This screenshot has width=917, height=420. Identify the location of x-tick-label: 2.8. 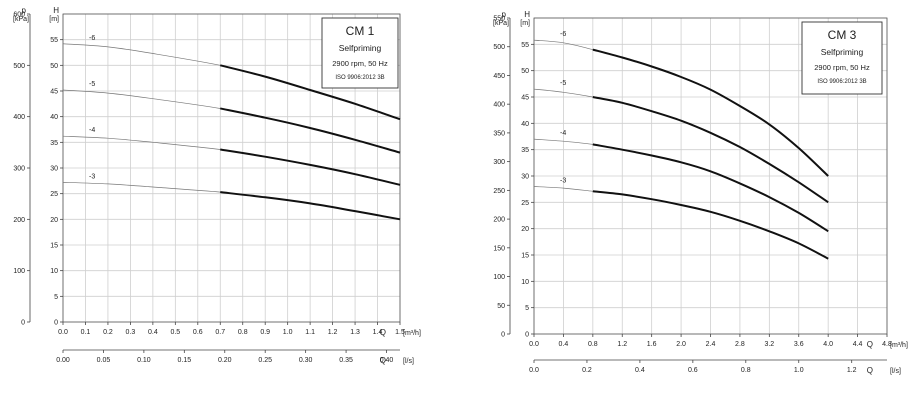
(740, 344).